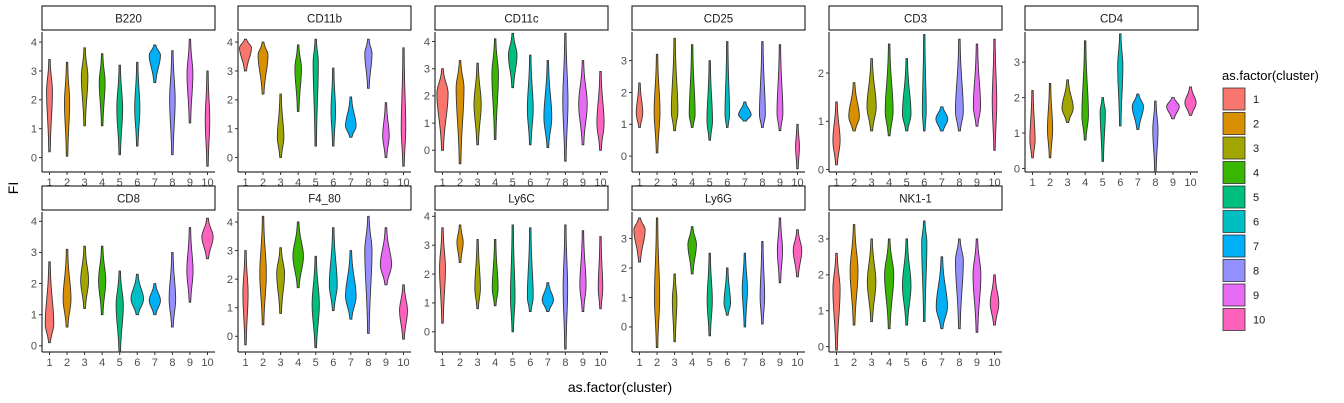  I want to click on y-tick-label: 4, so click(427, 42).